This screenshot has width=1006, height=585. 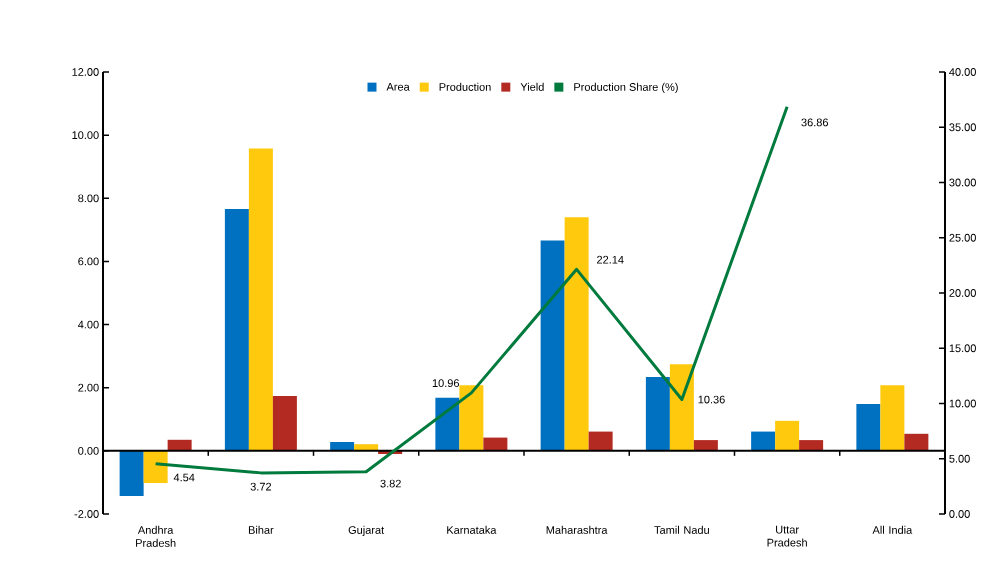 I want to click on y2-tick-label: 20.00, so click(x=962, y=293).